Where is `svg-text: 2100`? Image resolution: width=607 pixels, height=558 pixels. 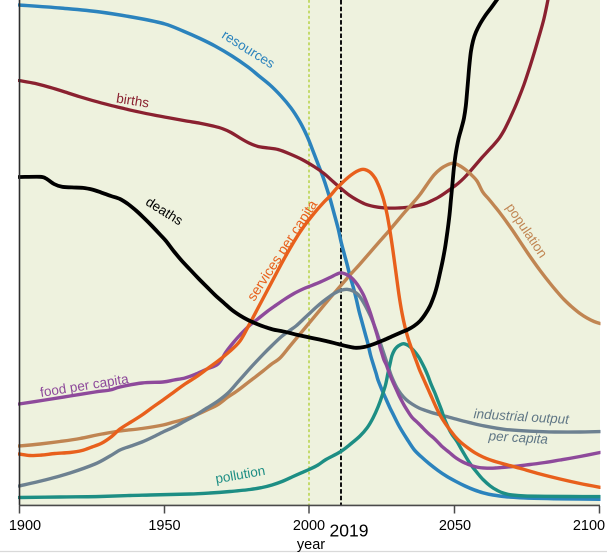 svg-text: 2100 is located at coordinates (589, 526).